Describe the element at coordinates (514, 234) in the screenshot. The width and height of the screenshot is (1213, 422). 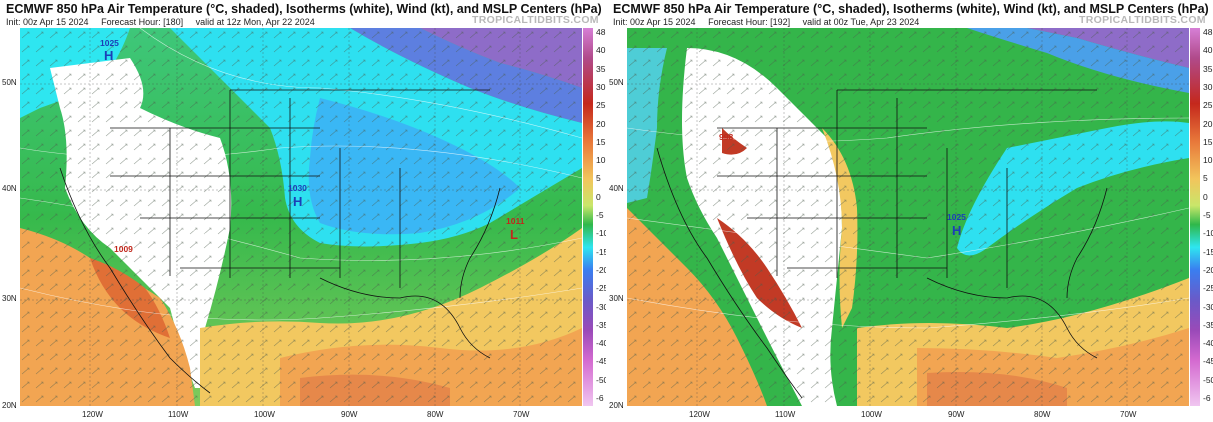
I see `low-pressure-letter: L` at that location.